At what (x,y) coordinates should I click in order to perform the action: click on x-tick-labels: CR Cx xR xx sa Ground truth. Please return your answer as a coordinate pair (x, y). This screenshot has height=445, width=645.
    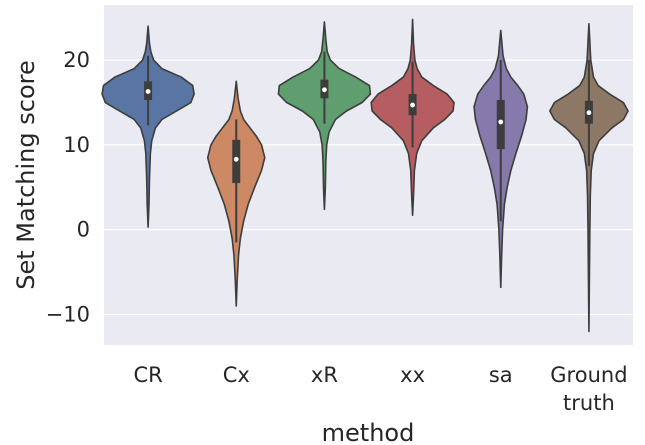
    Looking at the image, I should click on (380, 389).